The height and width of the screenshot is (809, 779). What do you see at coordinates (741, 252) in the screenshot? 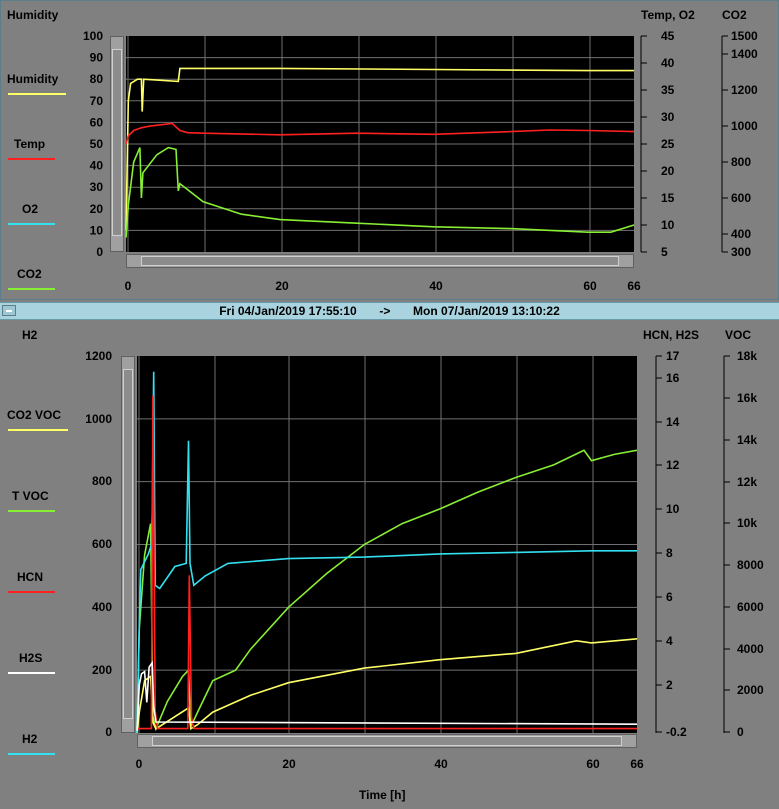
I see `top-far-right-tick-label: 300` at bounding box center [741, 252].